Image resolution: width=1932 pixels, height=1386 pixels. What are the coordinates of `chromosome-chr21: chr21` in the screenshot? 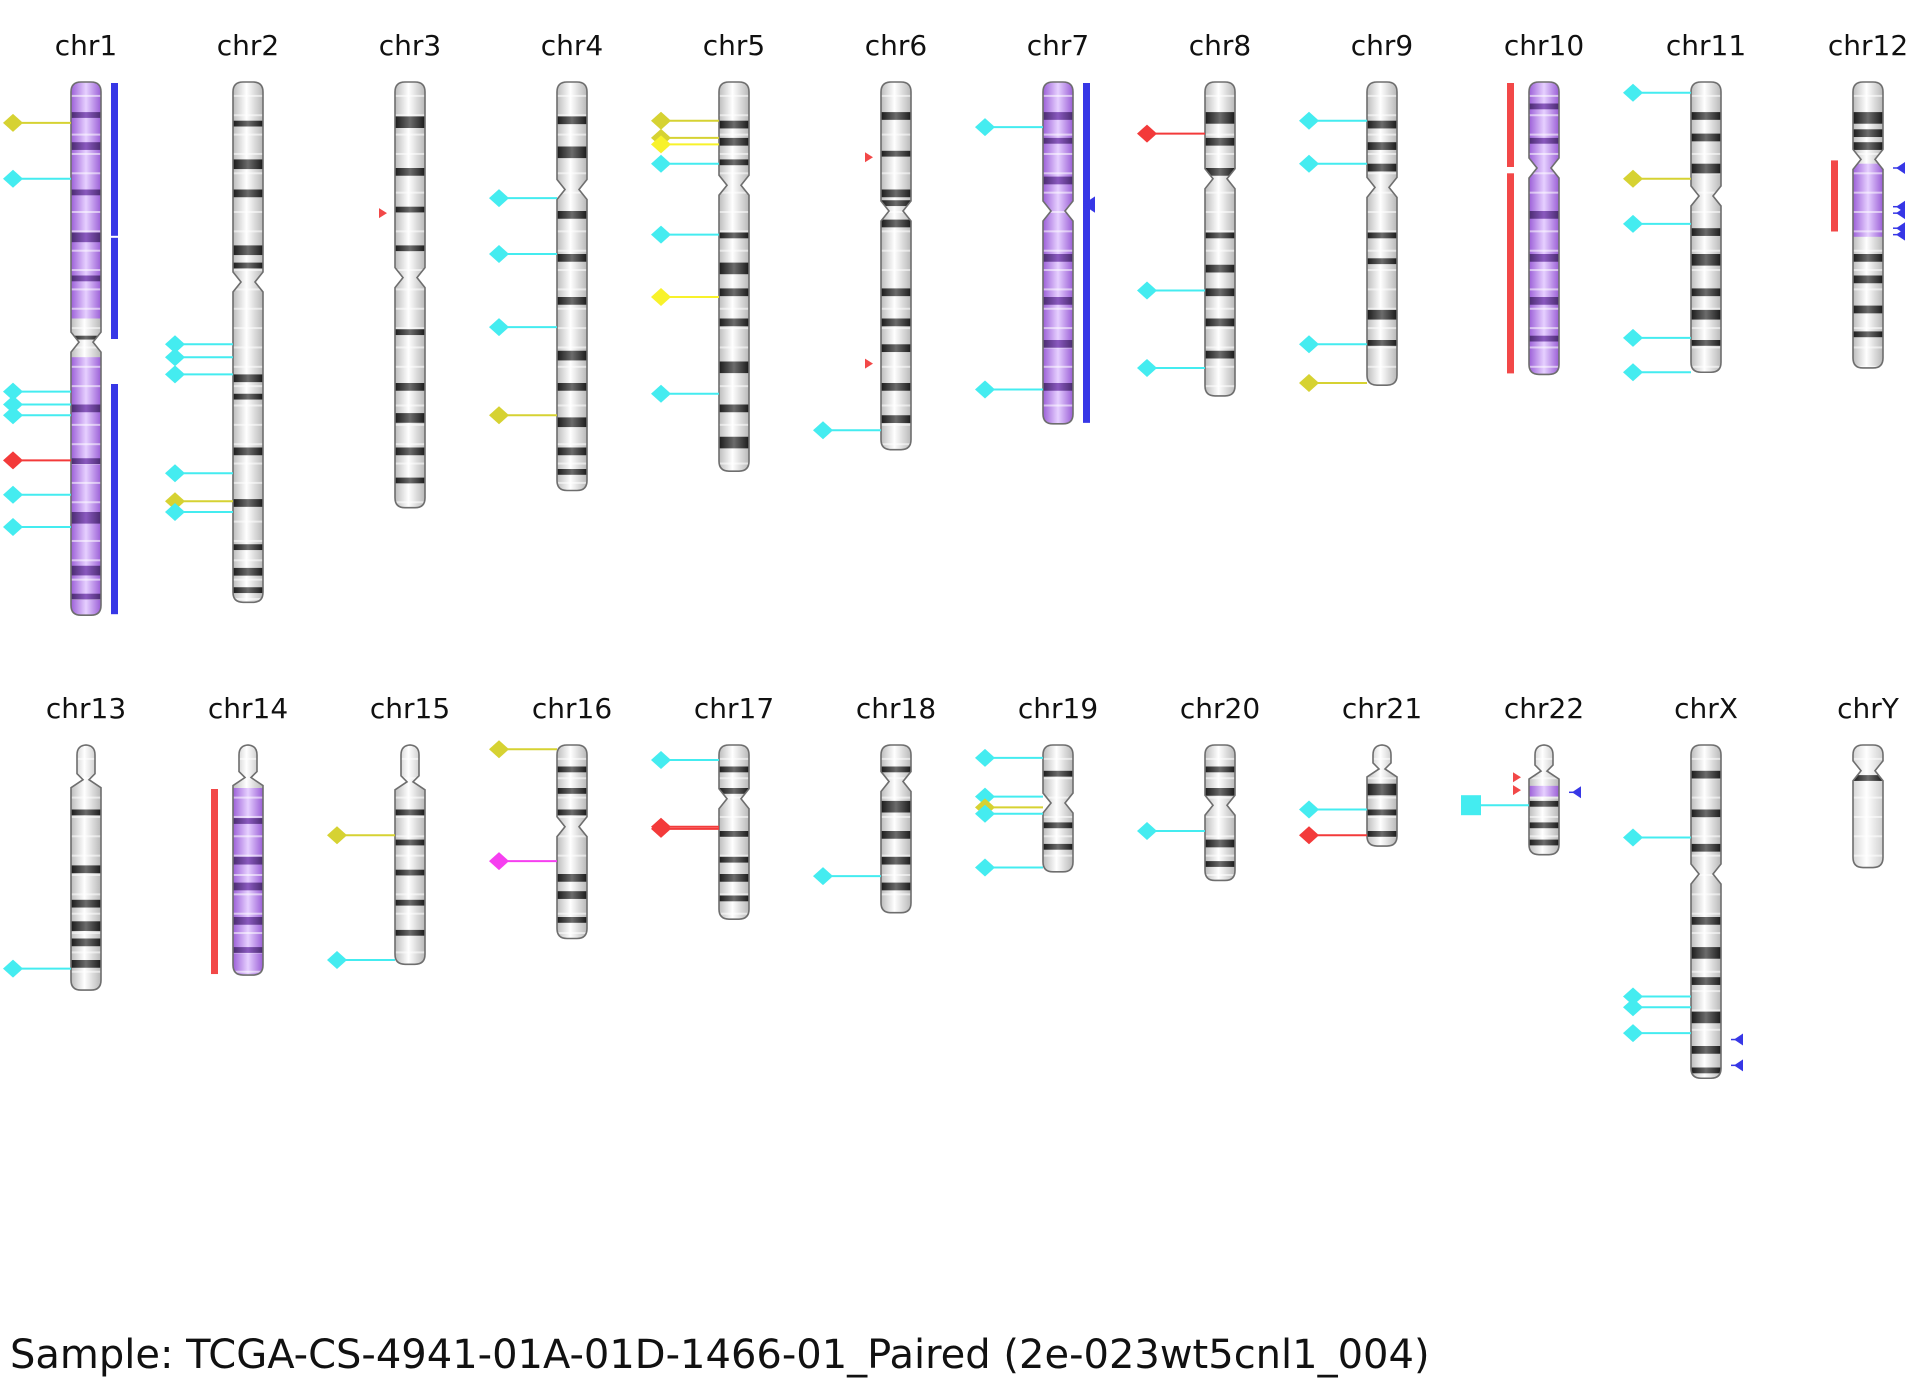 It's located at (1360, 769).